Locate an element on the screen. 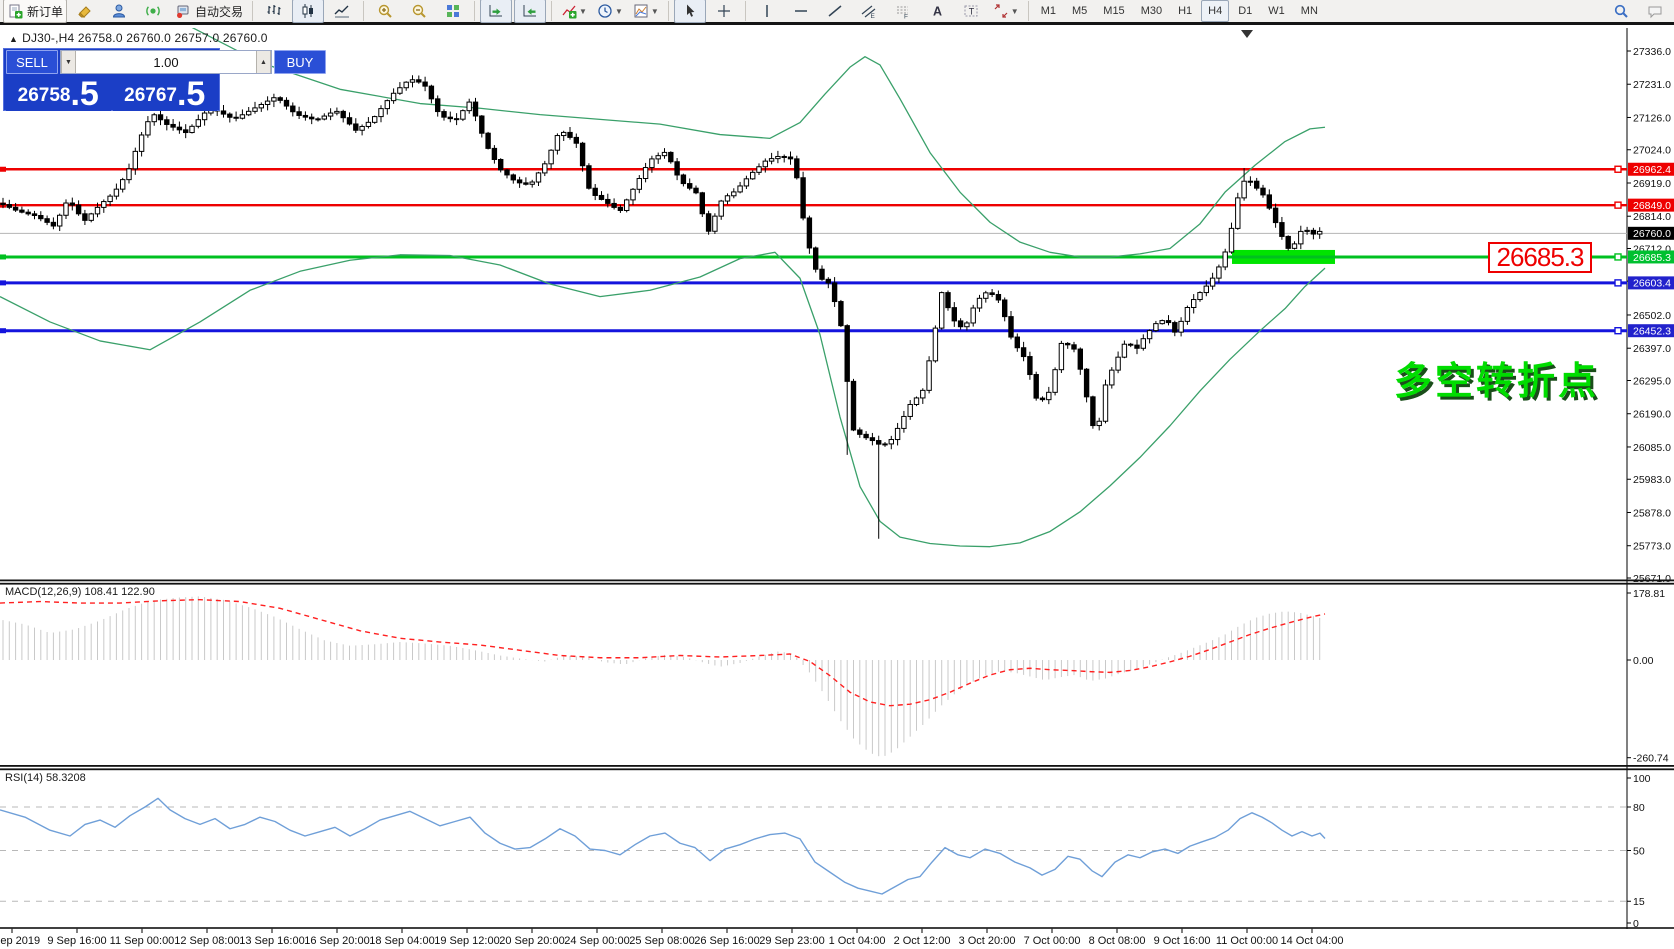 The width and height of the screenshot is (1674, 949). templates-button: ▼ is located at coordinates (646, 11).